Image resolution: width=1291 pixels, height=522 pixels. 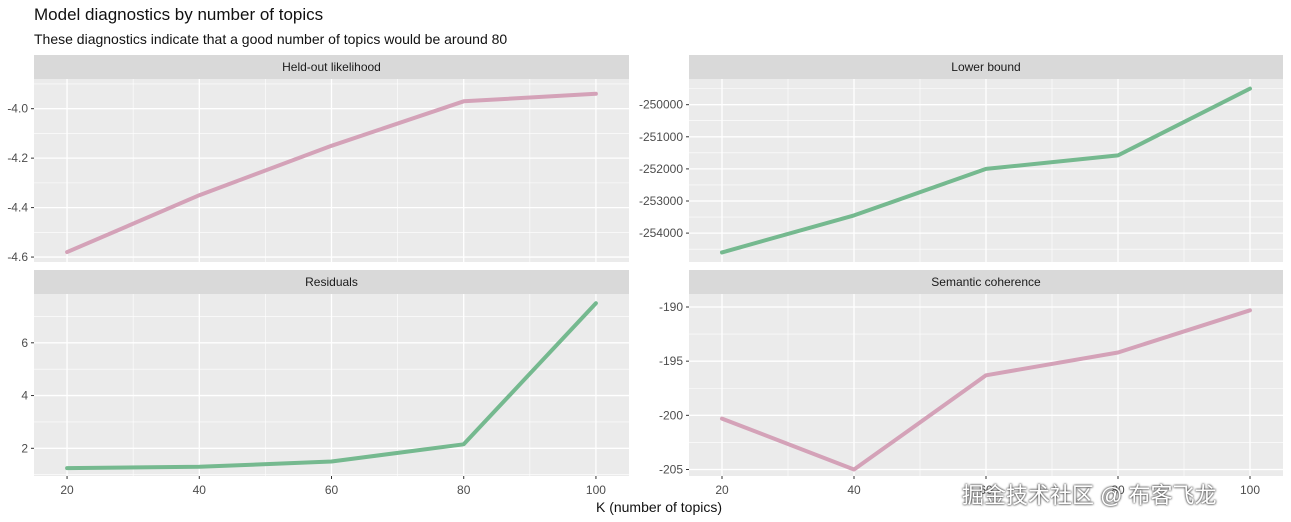 What do you see at coordinates (17, 158) in the screenshot?
I see `y-tick-label: -4.2` at bounding box center [17, 158].